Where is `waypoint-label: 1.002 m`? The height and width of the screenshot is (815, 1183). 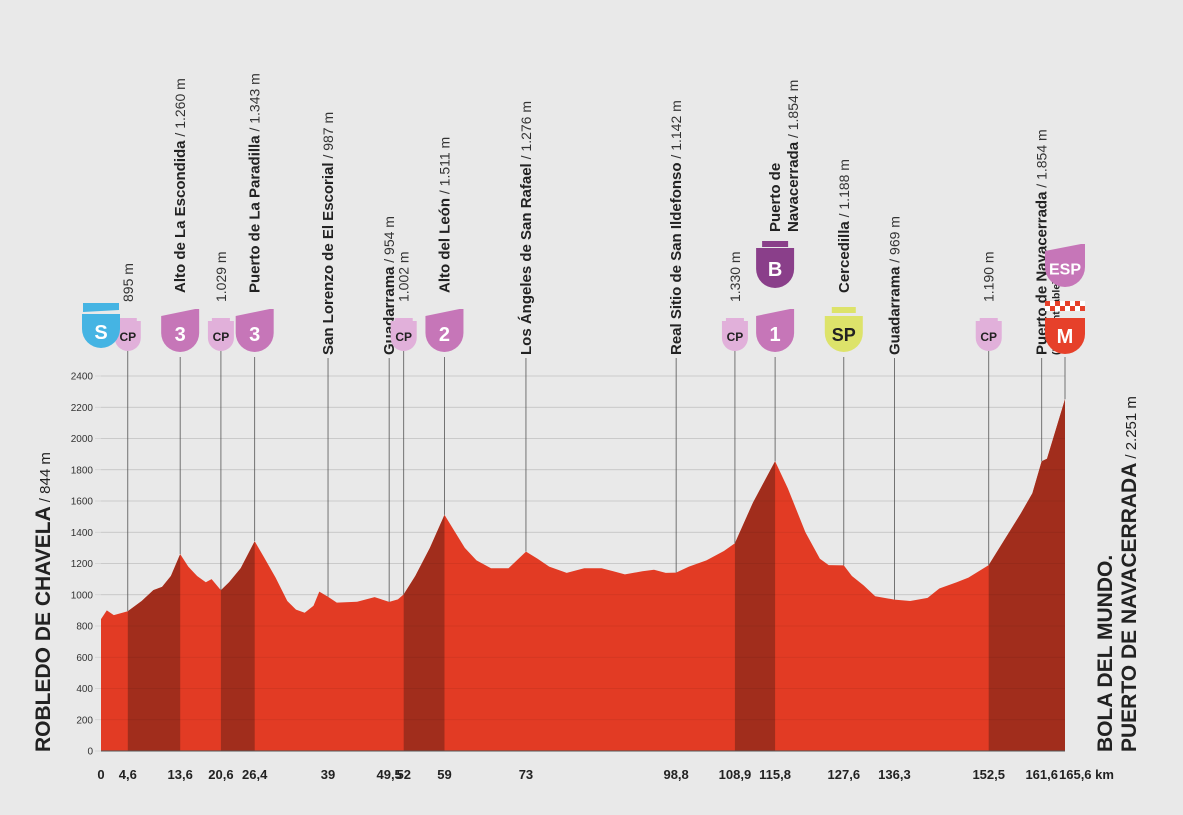 waypoint-label: 1.002 m is located at coordinates (404, 276).